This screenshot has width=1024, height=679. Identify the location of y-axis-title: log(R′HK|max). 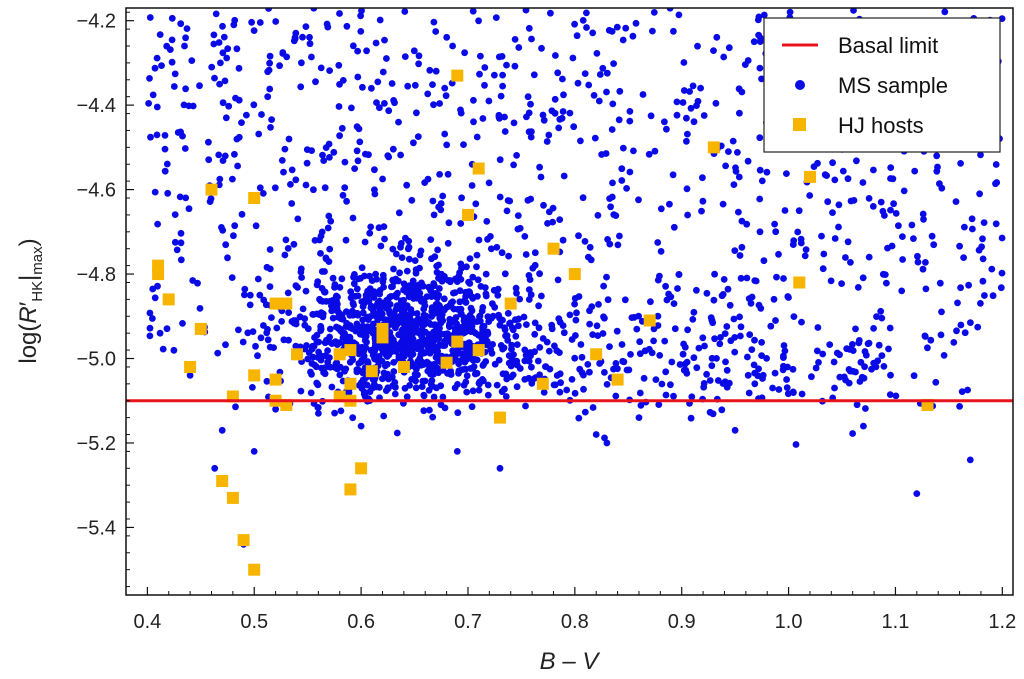
(30, 300).